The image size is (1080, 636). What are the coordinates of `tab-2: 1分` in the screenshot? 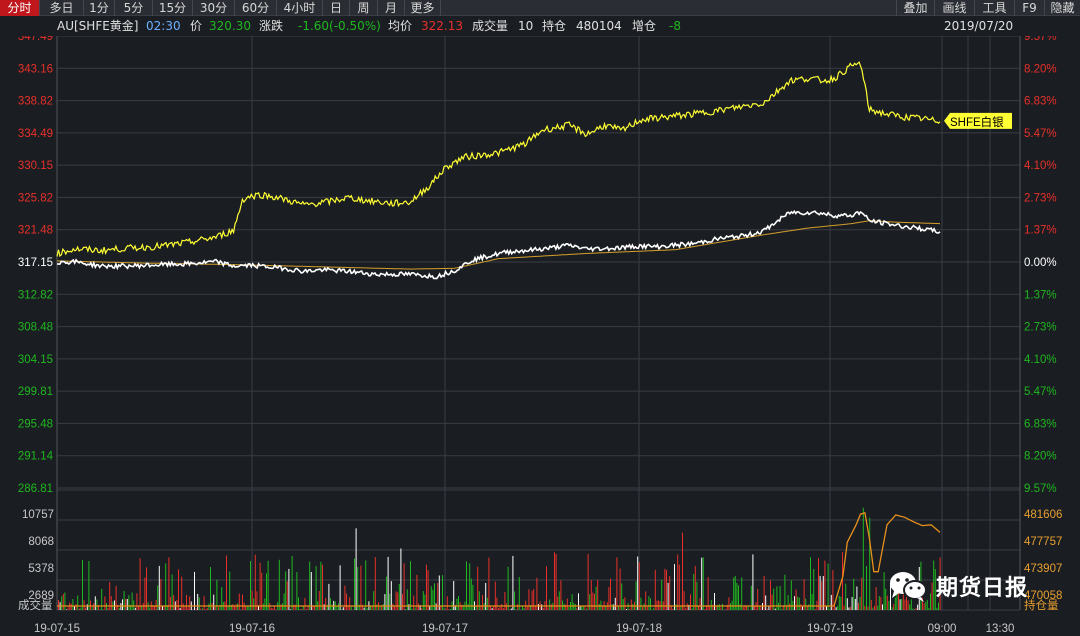 It's located at (99, 8).